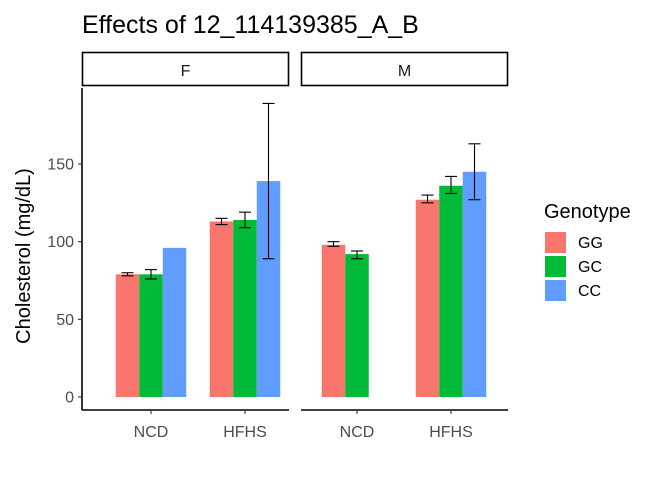 Image resolution: width=672 pixels, height=480 pixels. Describe the element at coordinates (573, 290) in the screenshot. I see `legend-item-CC: CC` at that location.